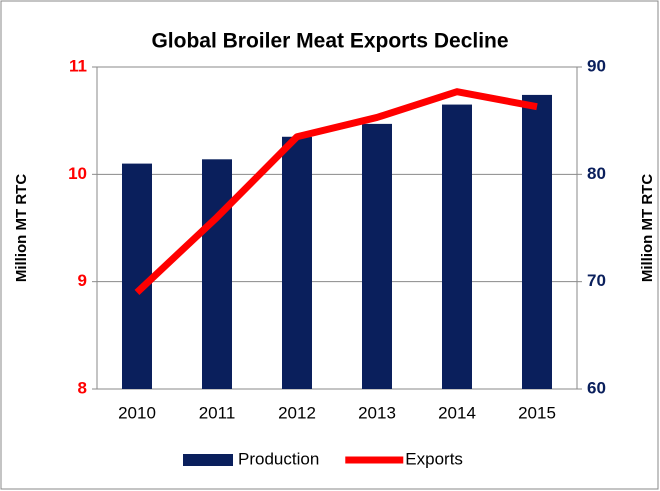 The height and width of the screenshot is (491, 660). What do you see at coordinates (77, 173) in the screenshot?
I see `y-tick-label: 10` at bounding box center [77, 173].